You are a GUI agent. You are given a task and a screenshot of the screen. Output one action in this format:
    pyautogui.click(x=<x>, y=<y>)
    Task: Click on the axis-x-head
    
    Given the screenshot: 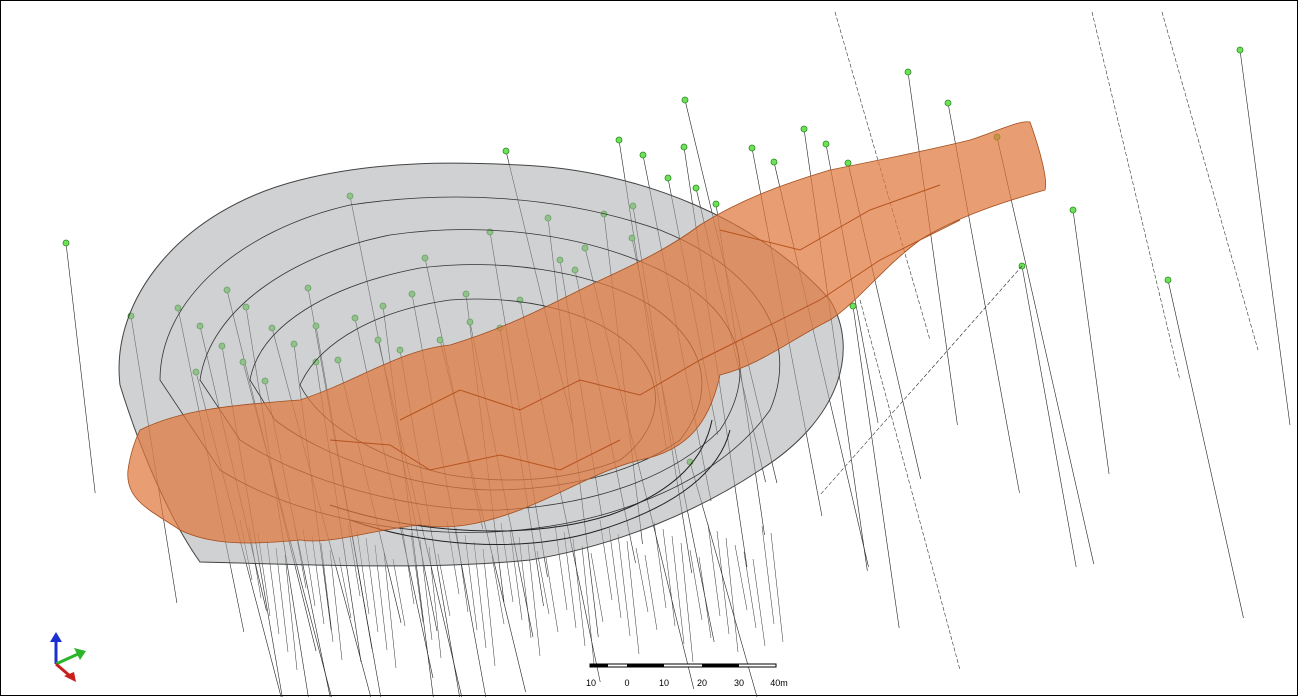 What is the action you would take?
    pyautogui.click(x=70, y=677)
    